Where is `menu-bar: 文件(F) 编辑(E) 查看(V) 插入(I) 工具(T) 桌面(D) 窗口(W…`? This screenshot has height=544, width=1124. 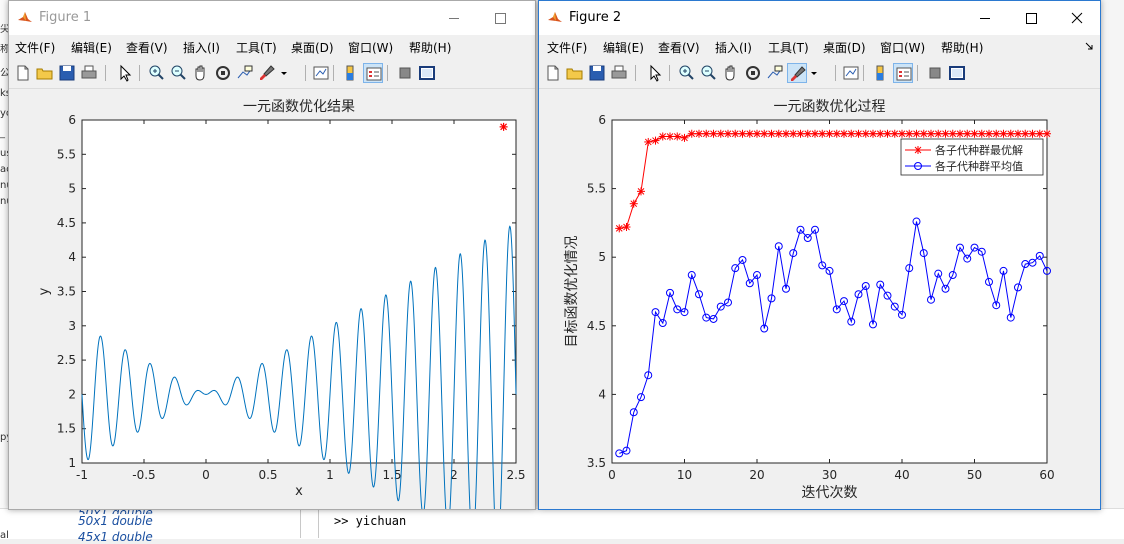 menu-bar: 文件(F) 编辑(E) 查看(V) 插入(I) 工具(T) 桌面(D) 窗口(W… is located at coordinates (272, 46).